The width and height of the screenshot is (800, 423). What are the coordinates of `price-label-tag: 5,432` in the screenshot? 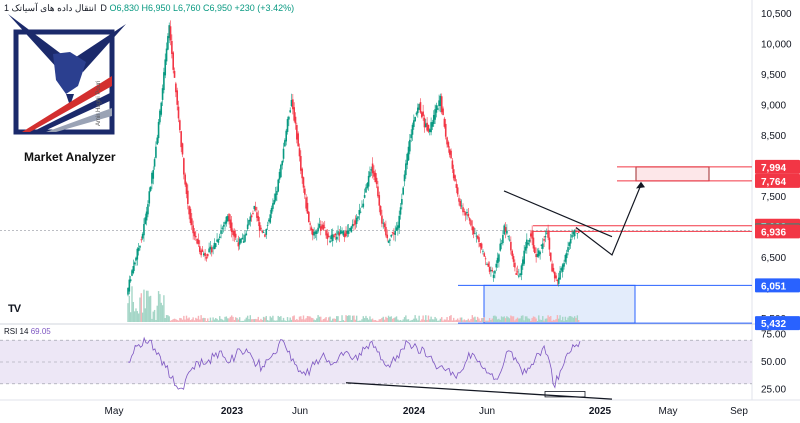 It's located at (777, 323).